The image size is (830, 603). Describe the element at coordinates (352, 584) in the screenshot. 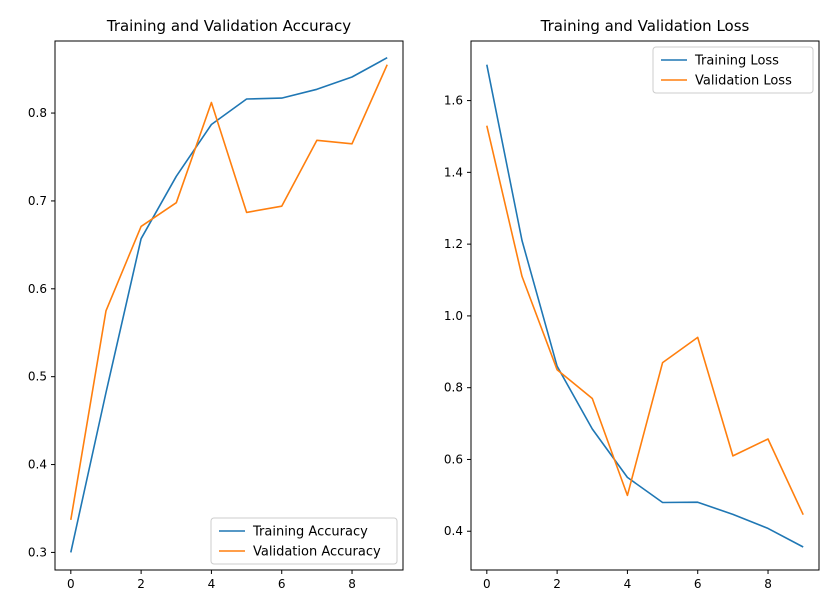

I see `chart-1-x-tick-label: 8` at that location.